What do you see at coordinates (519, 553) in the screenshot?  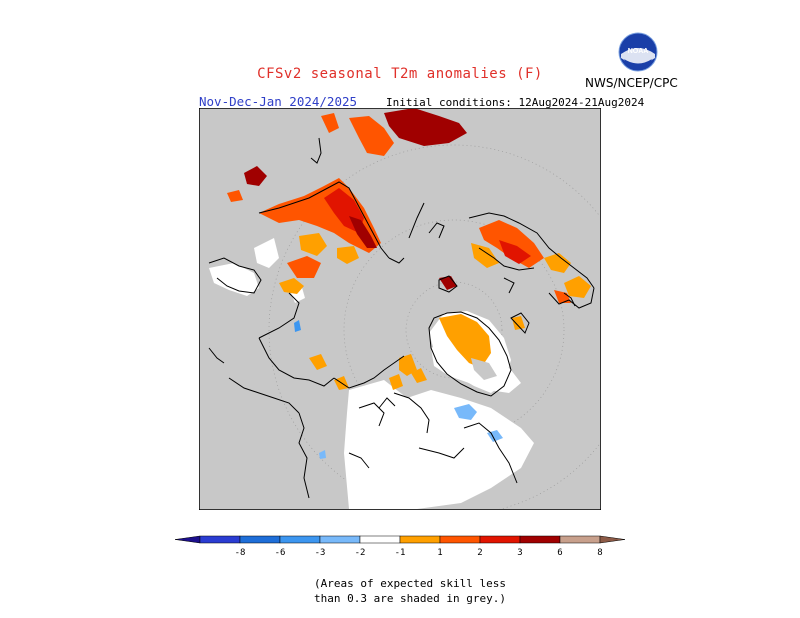 I see `colorbar-tick-label: 3` at bounding box center [519, 553].